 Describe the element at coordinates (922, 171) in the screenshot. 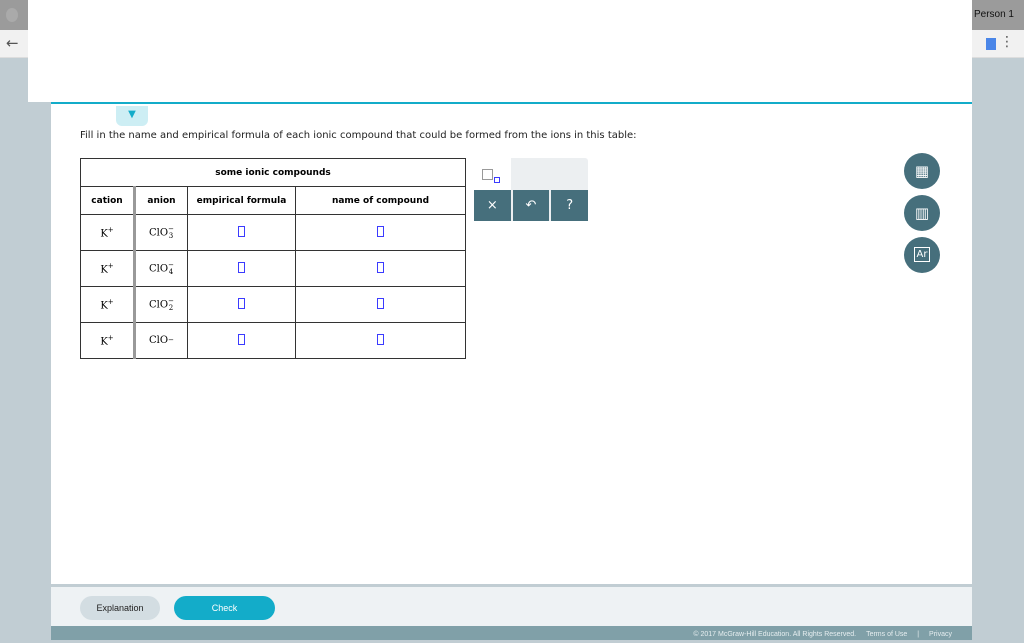

I see `calculator-icon: ▦` at that location.